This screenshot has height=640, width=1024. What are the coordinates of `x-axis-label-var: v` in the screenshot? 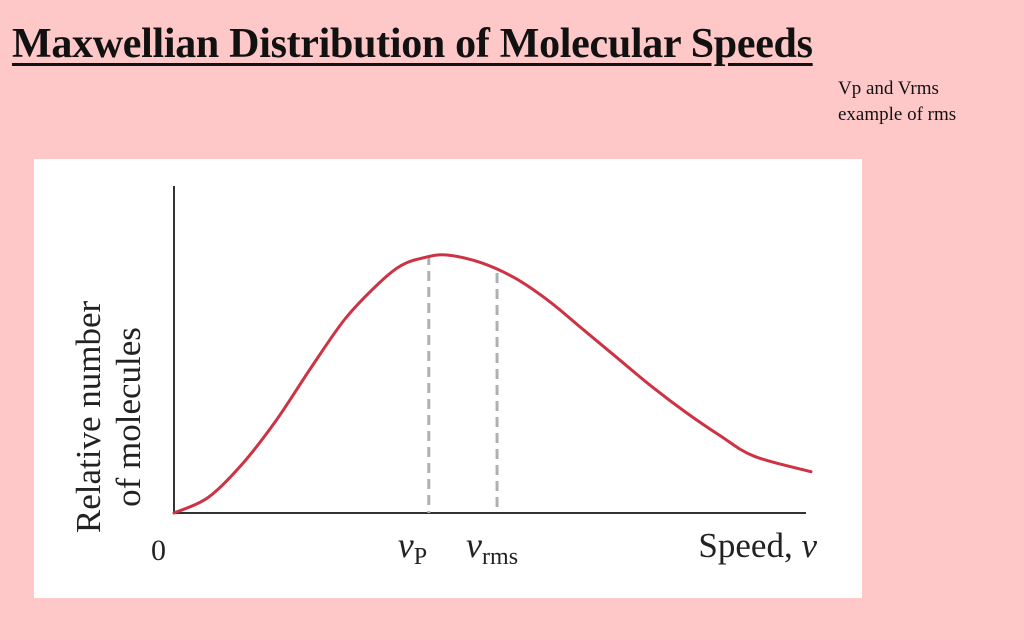 It's located at (809, 545).